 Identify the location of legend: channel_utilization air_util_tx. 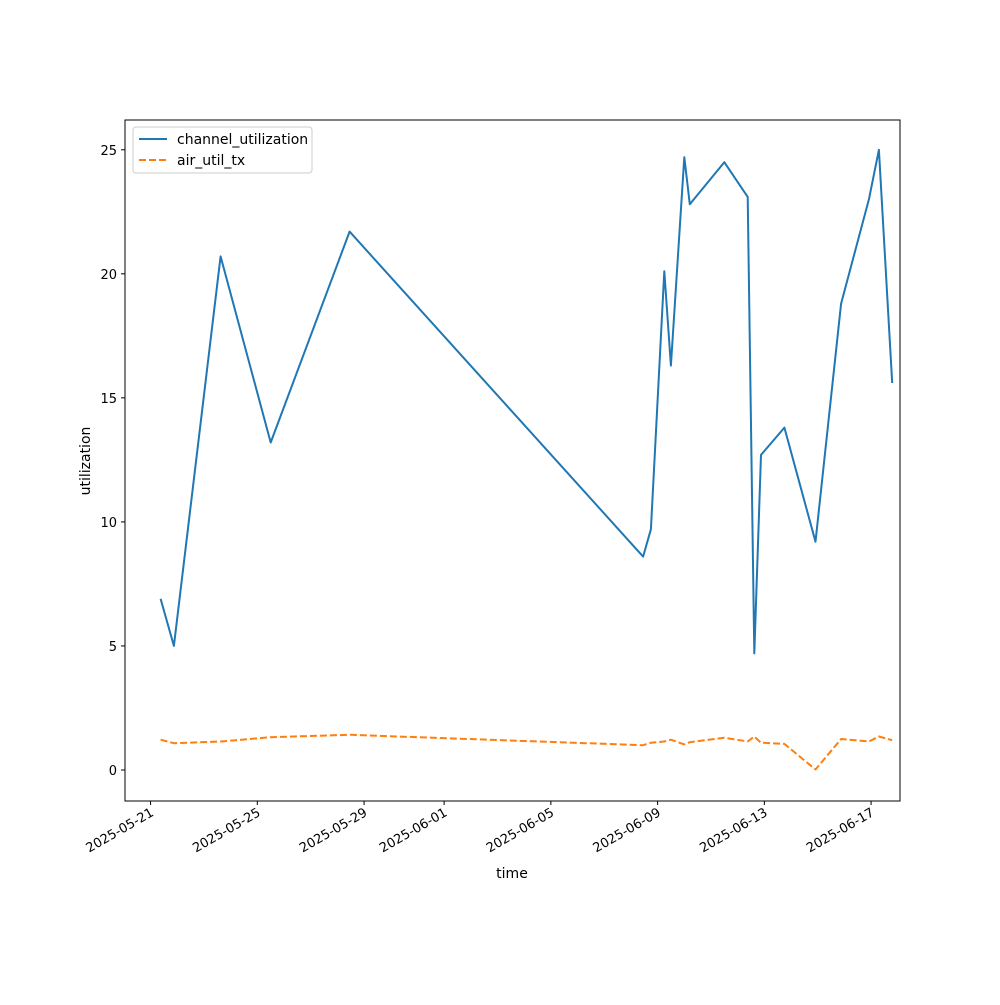
(222, 150).